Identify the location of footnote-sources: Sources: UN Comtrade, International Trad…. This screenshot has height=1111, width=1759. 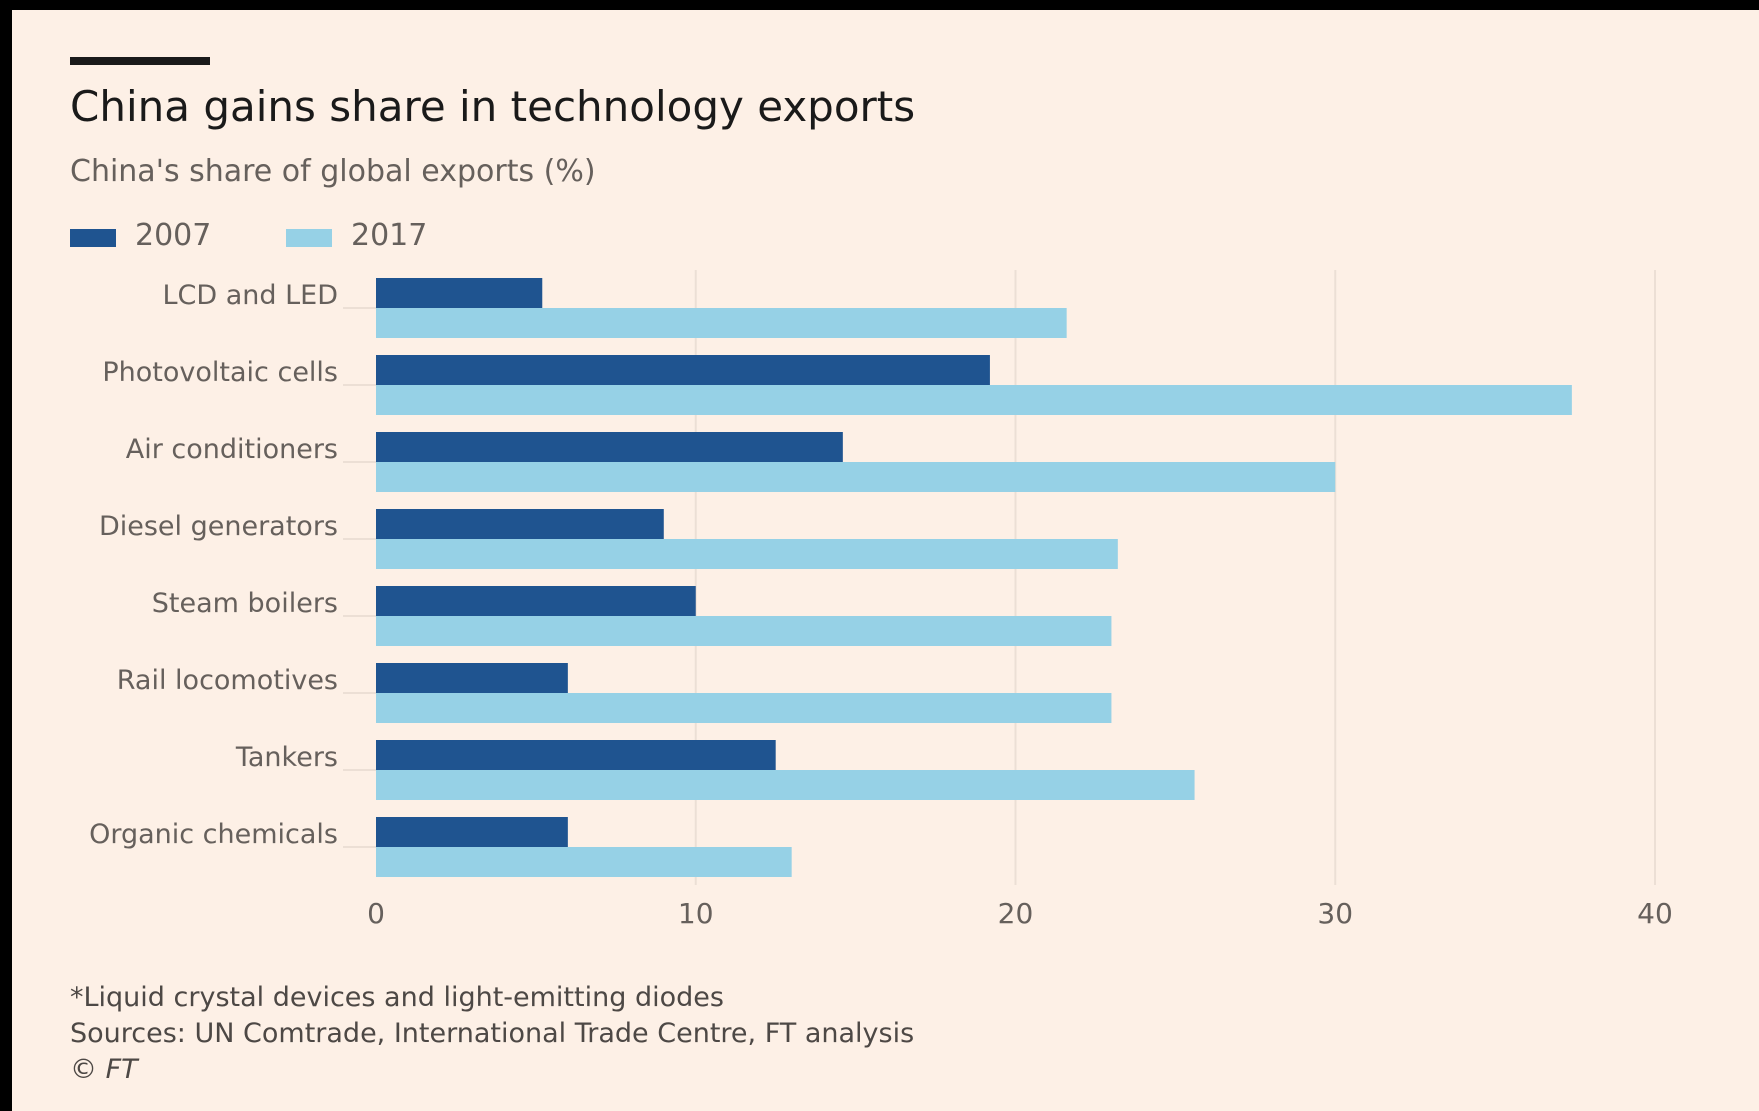
(492, 1033).